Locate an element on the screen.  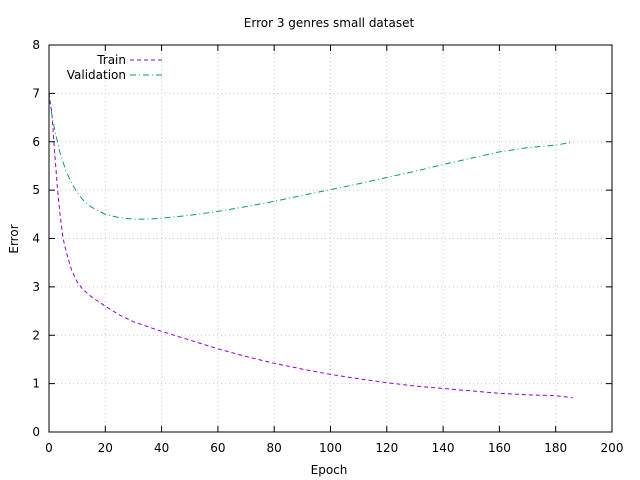
x-tick-label: 40 is located at coordinates (161, 448).